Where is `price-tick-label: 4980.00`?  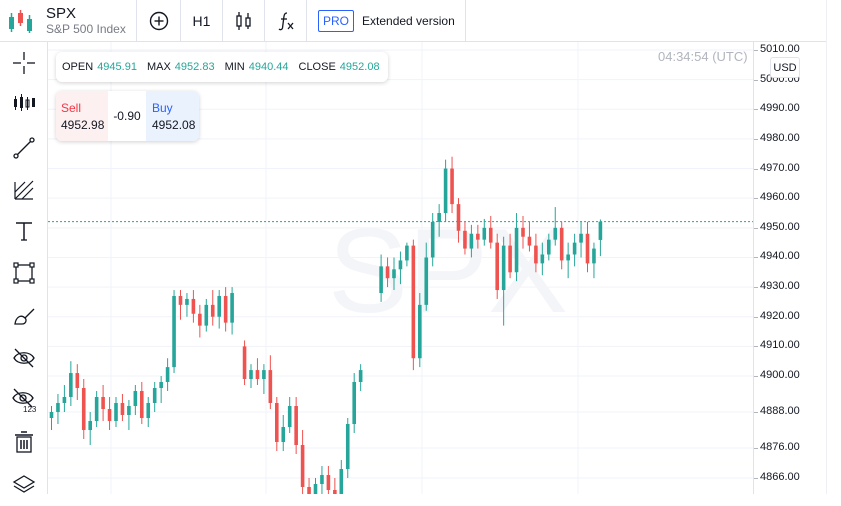 price-tick-label: 4980.00 is located at coordinates (780, 137).